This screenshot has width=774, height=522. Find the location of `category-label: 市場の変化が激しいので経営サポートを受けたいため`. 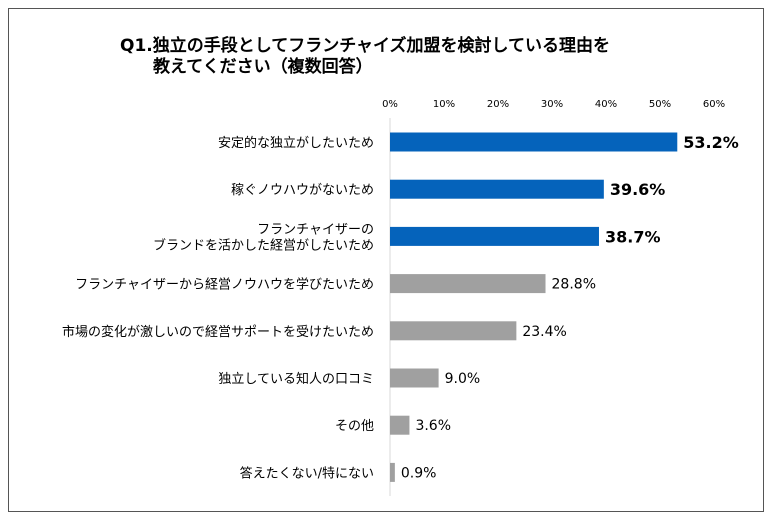

category-label: 市場の変化が激しいので経営サポートを受けたいため is located at coordinates (218, 332).